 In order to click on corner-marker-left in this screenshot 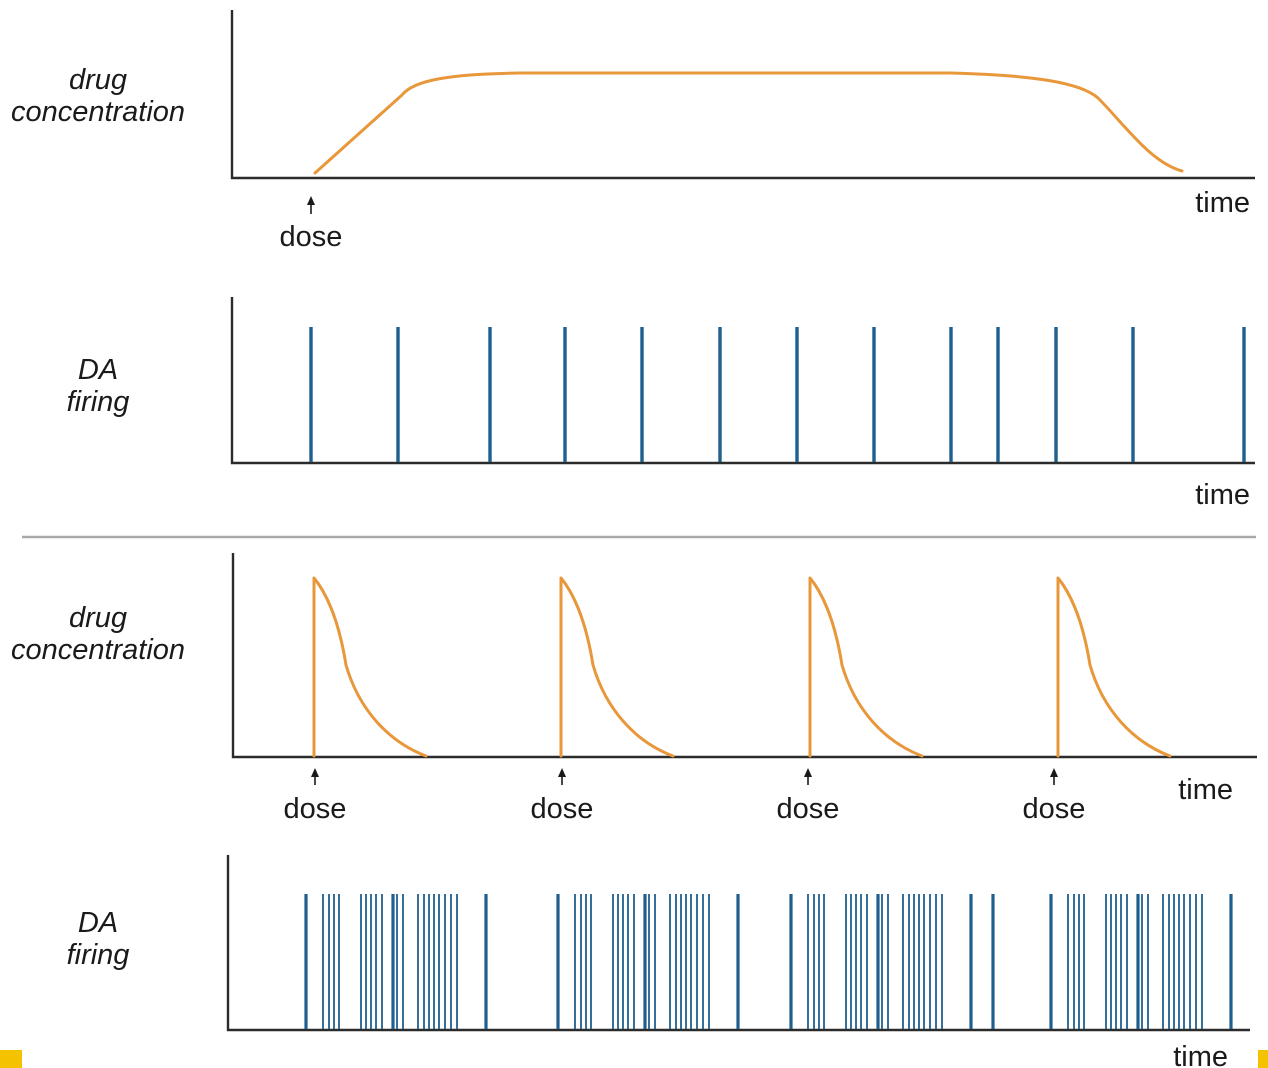, I will do `click(11, 1059)`.